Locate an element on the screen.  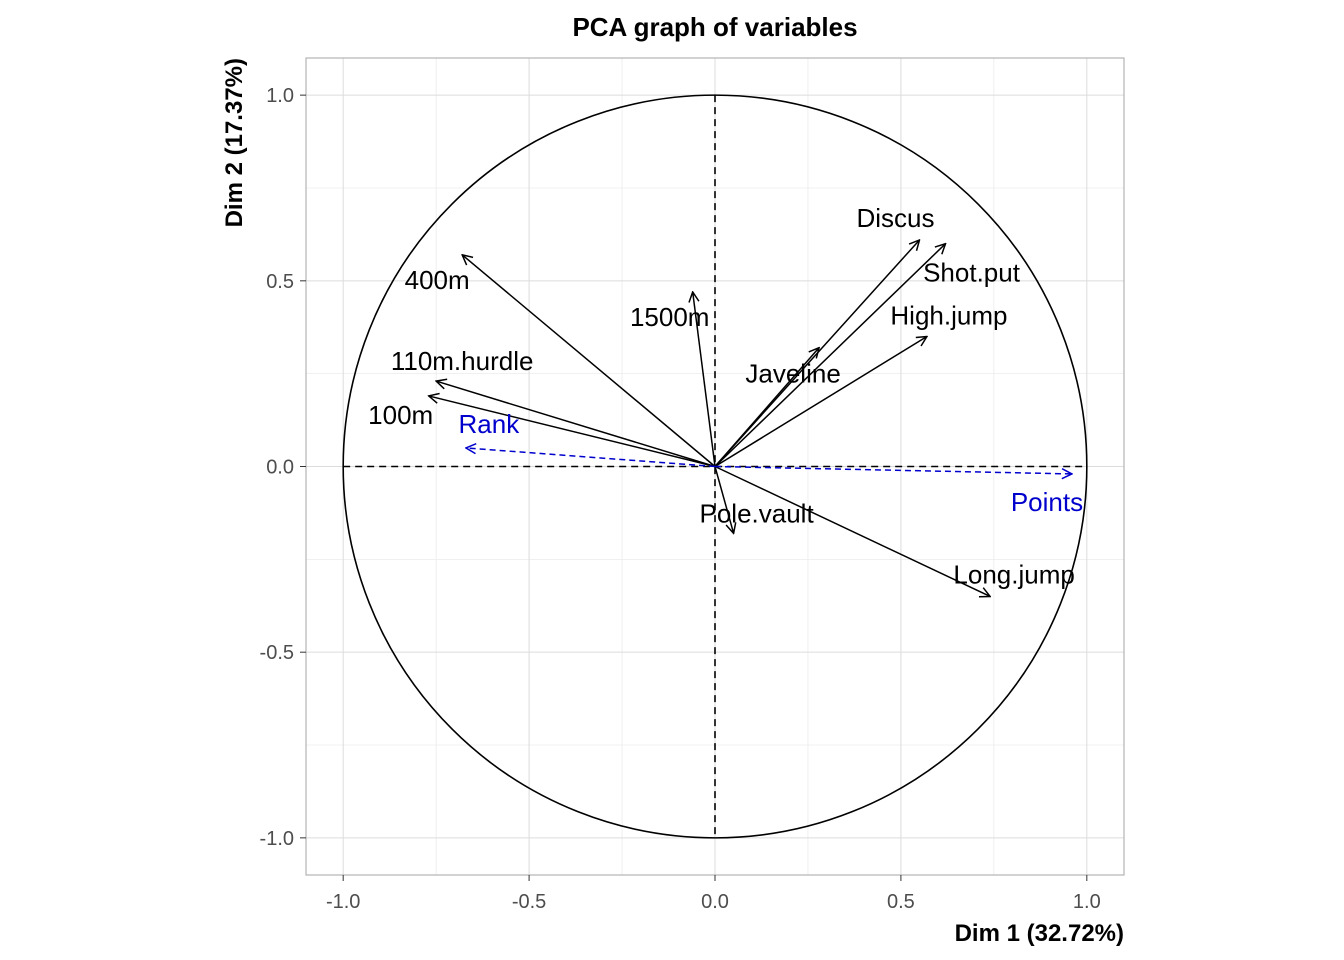
label-400m: 400m is located at coordinates (437, 280).